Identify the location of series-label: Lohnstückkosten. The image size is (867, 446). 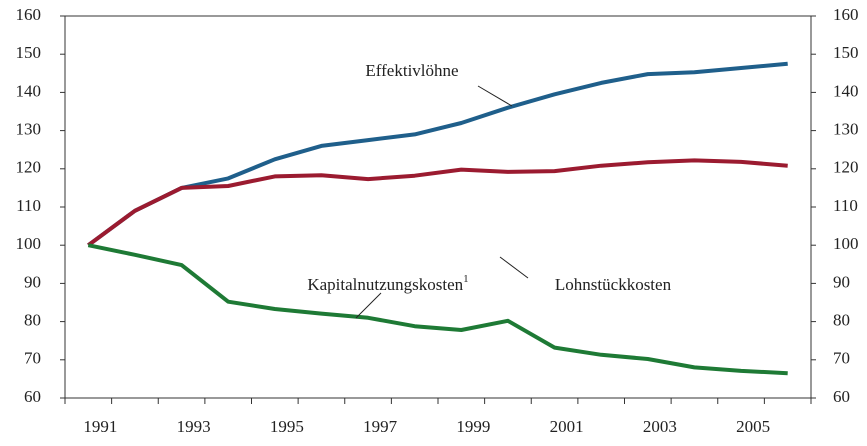
(613, 284).